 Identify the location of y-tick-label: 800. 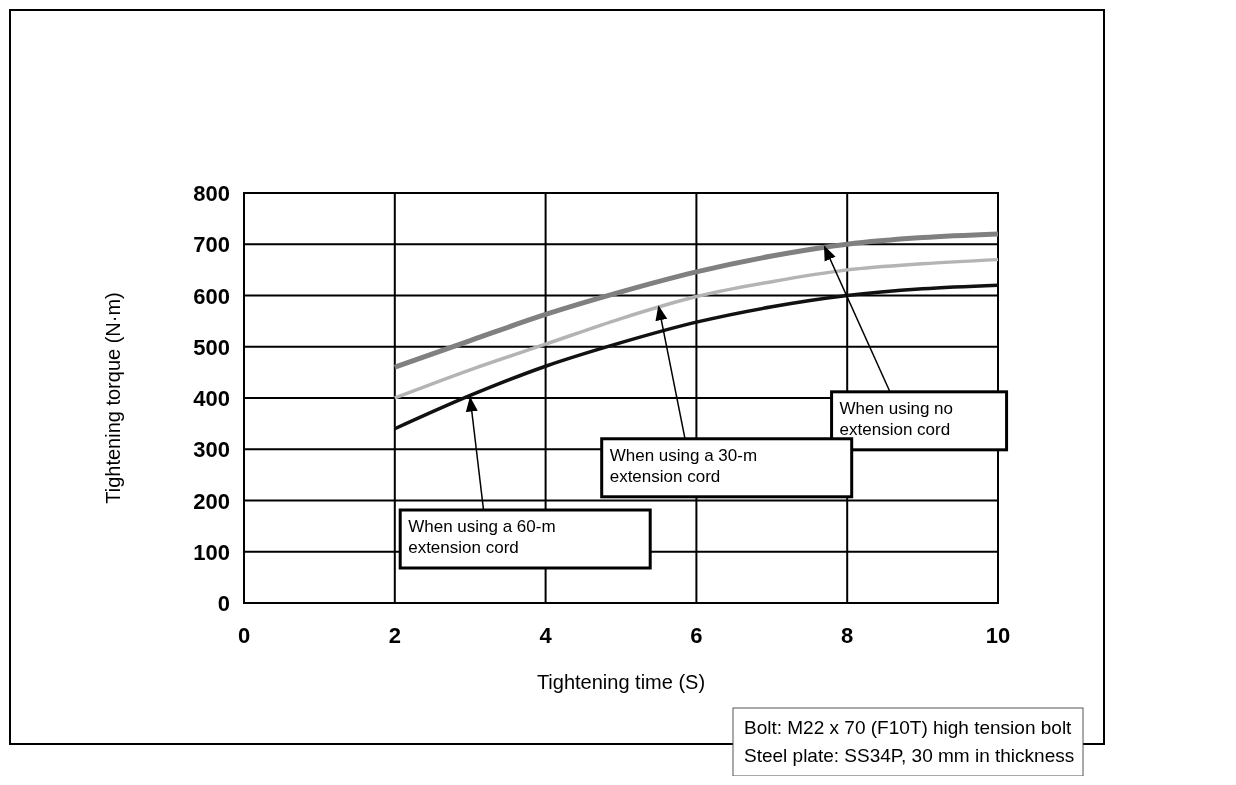
(211, 193).